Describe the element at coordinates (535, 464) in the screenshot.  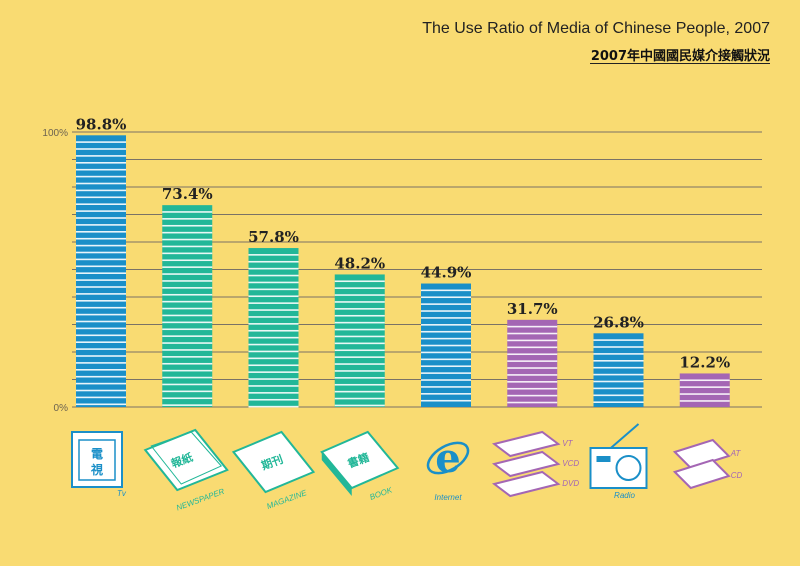
I see `video-media-icon: VT VCD DVD` at that location.